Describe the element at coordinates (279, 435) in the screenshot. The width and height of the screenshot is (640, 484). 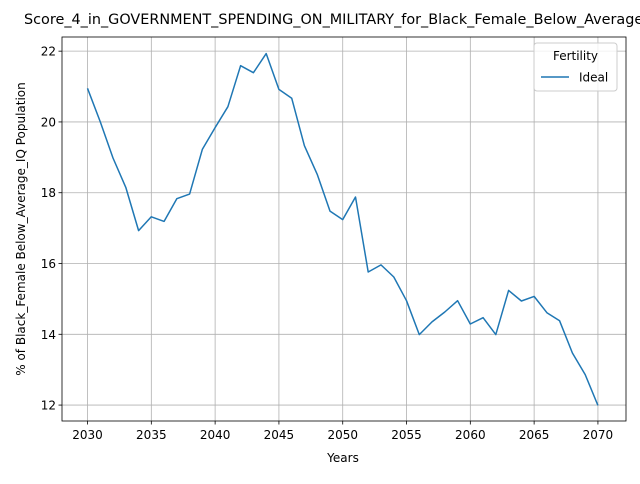
I see `x-tick-label: 2045` at that location.